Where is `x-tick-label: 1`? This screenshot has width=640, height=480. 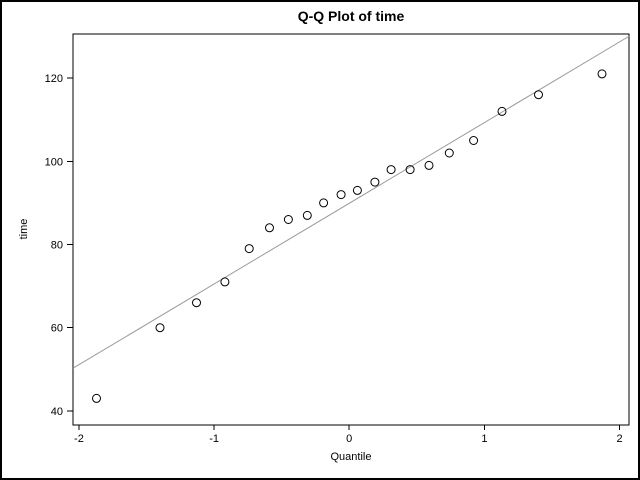
x-tick-label: 1 is located at coordinates (484, 439).